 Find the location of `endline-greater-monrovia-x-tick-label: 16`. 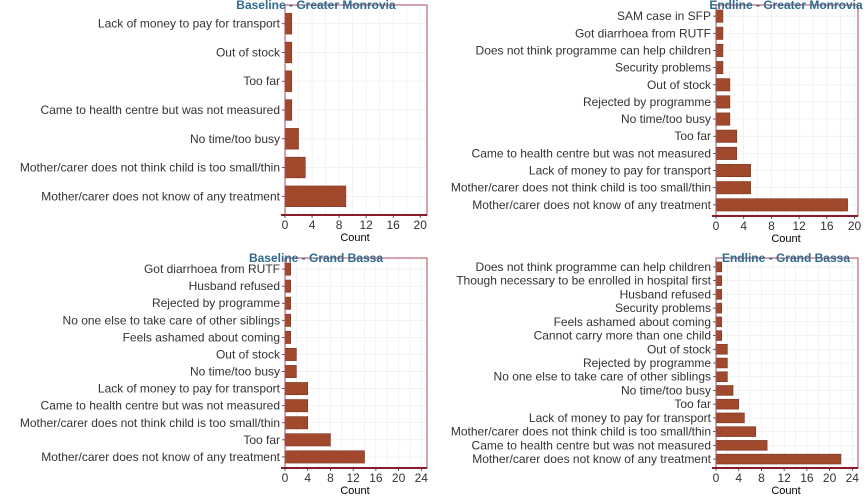

endline-greater-monrovia-x-tick-label: 16 is located at coordinates (827, 226).